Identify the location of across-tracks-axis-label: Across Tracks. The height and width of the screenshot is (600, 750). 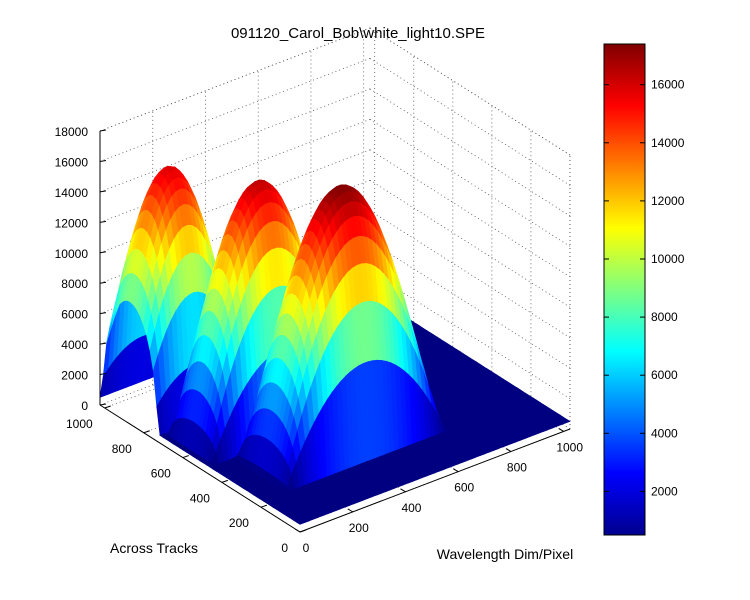
(154, 548).